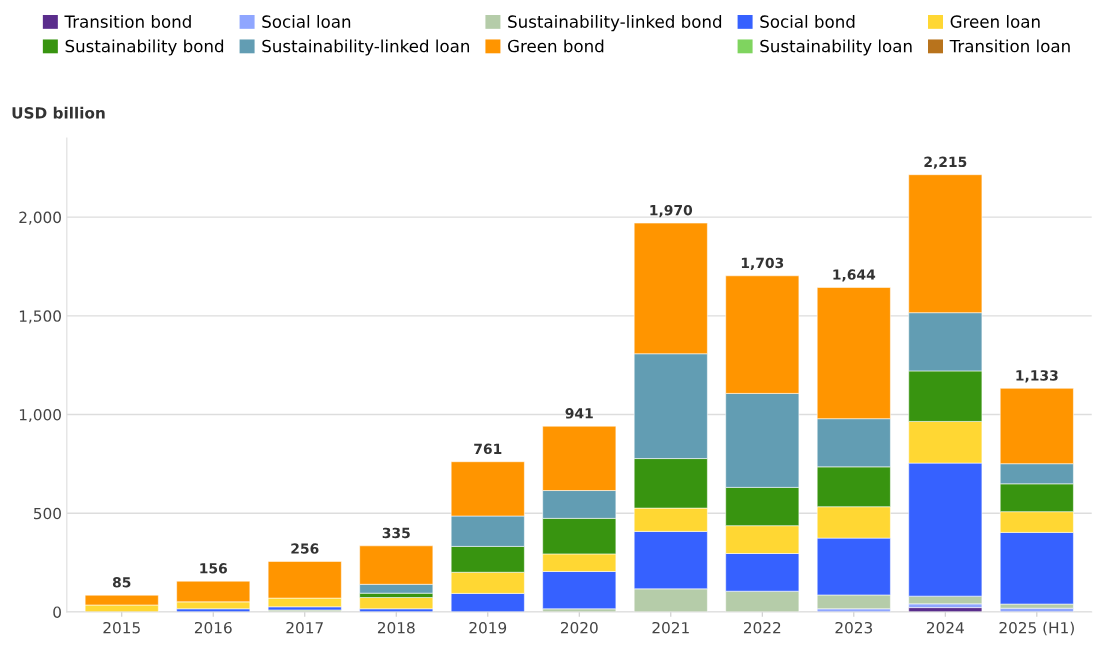 This screenshot has width=1114, height=658. I want to click on x-tick-label: 2024, so click(945, 627).